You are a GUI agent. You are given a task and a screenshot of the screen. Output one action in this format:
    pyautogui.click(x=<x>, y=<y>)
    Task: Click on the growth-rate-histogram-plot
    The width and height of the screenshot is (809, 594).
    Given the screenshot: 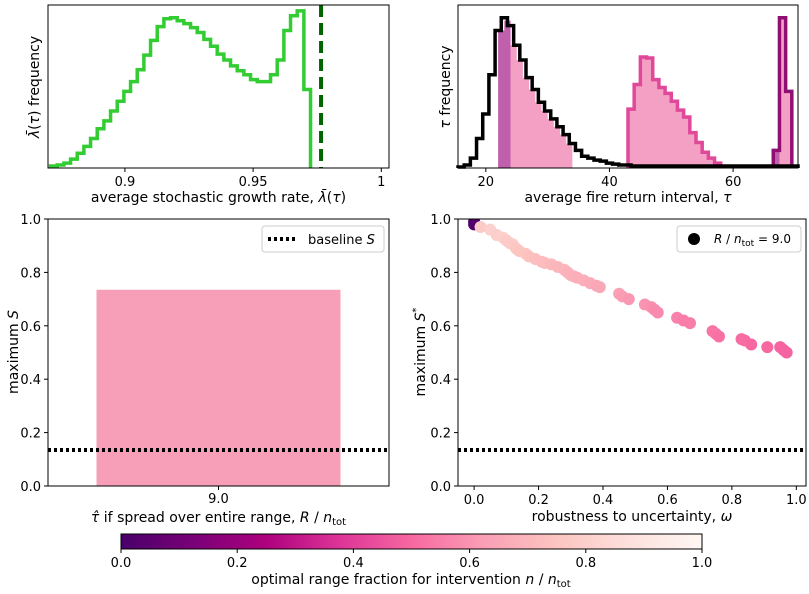 What is the action you would take?
    pyautogui.click(x=186, y=86)
    